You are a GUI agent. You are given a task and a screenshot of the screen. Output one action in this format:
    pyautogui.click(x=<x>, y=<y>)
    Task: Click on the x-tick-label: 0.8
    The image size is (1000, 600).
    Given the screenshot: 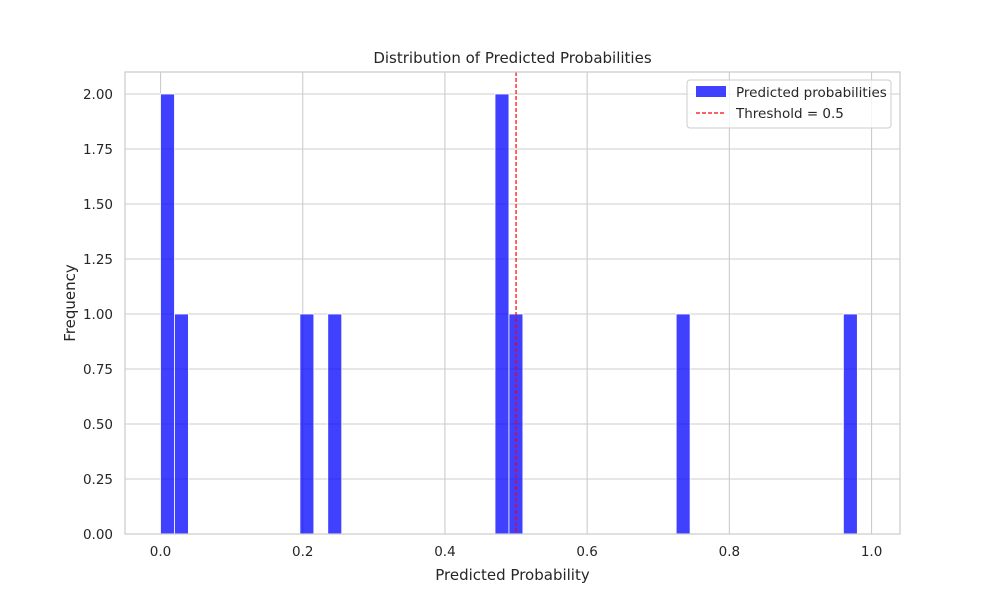 What is the action you would take?
    pyautogui.click(x=729, y=552)
    